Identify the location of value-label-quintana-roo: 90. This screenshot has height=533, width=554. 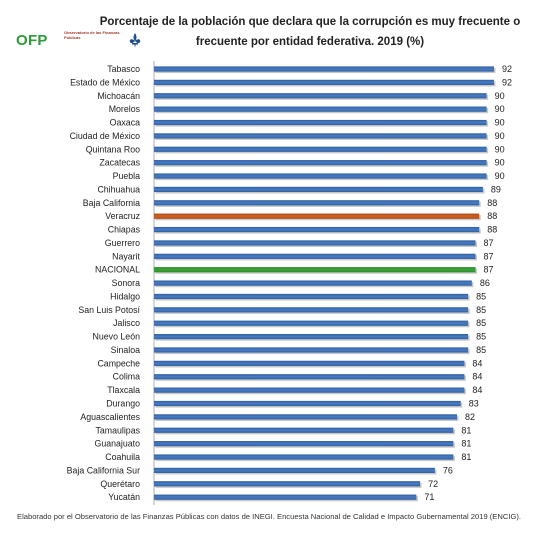
(500, 149).